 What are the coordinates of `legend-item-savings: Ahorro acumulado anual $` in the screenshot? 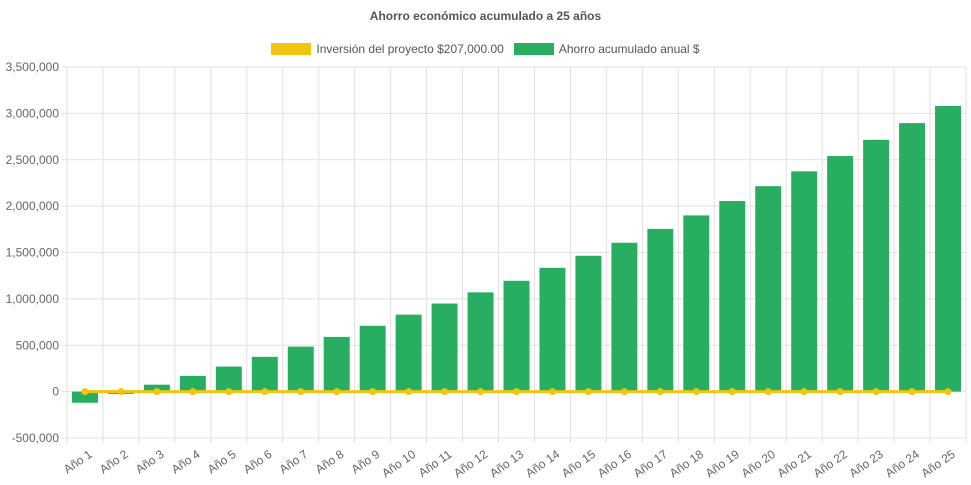 It's located at (606, 49).